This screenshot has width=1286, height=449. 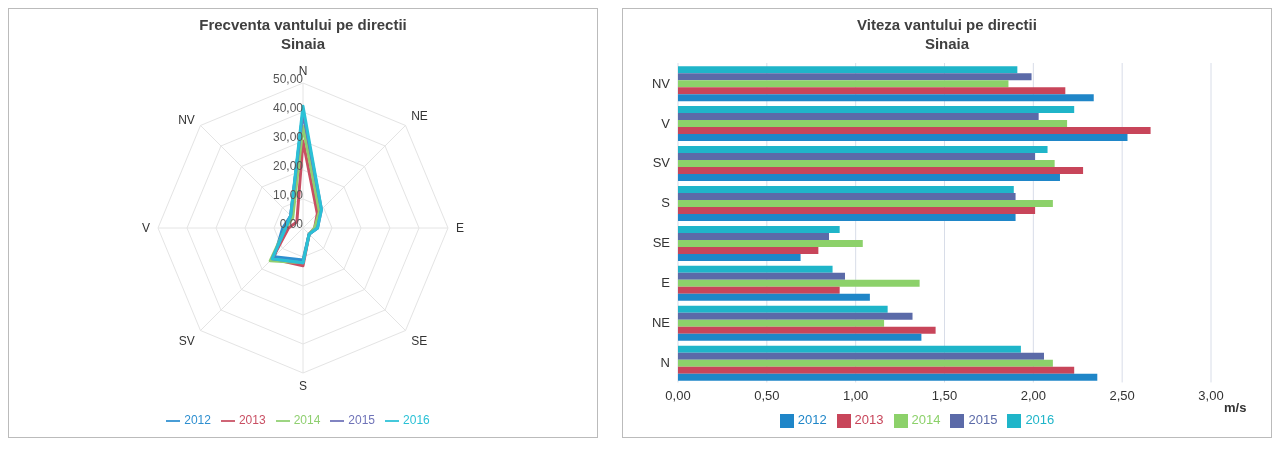 What do you see at coordinates (666, 203) in the screenshot?
I see `y-tick-label: S` at bounding box center [666, 203].